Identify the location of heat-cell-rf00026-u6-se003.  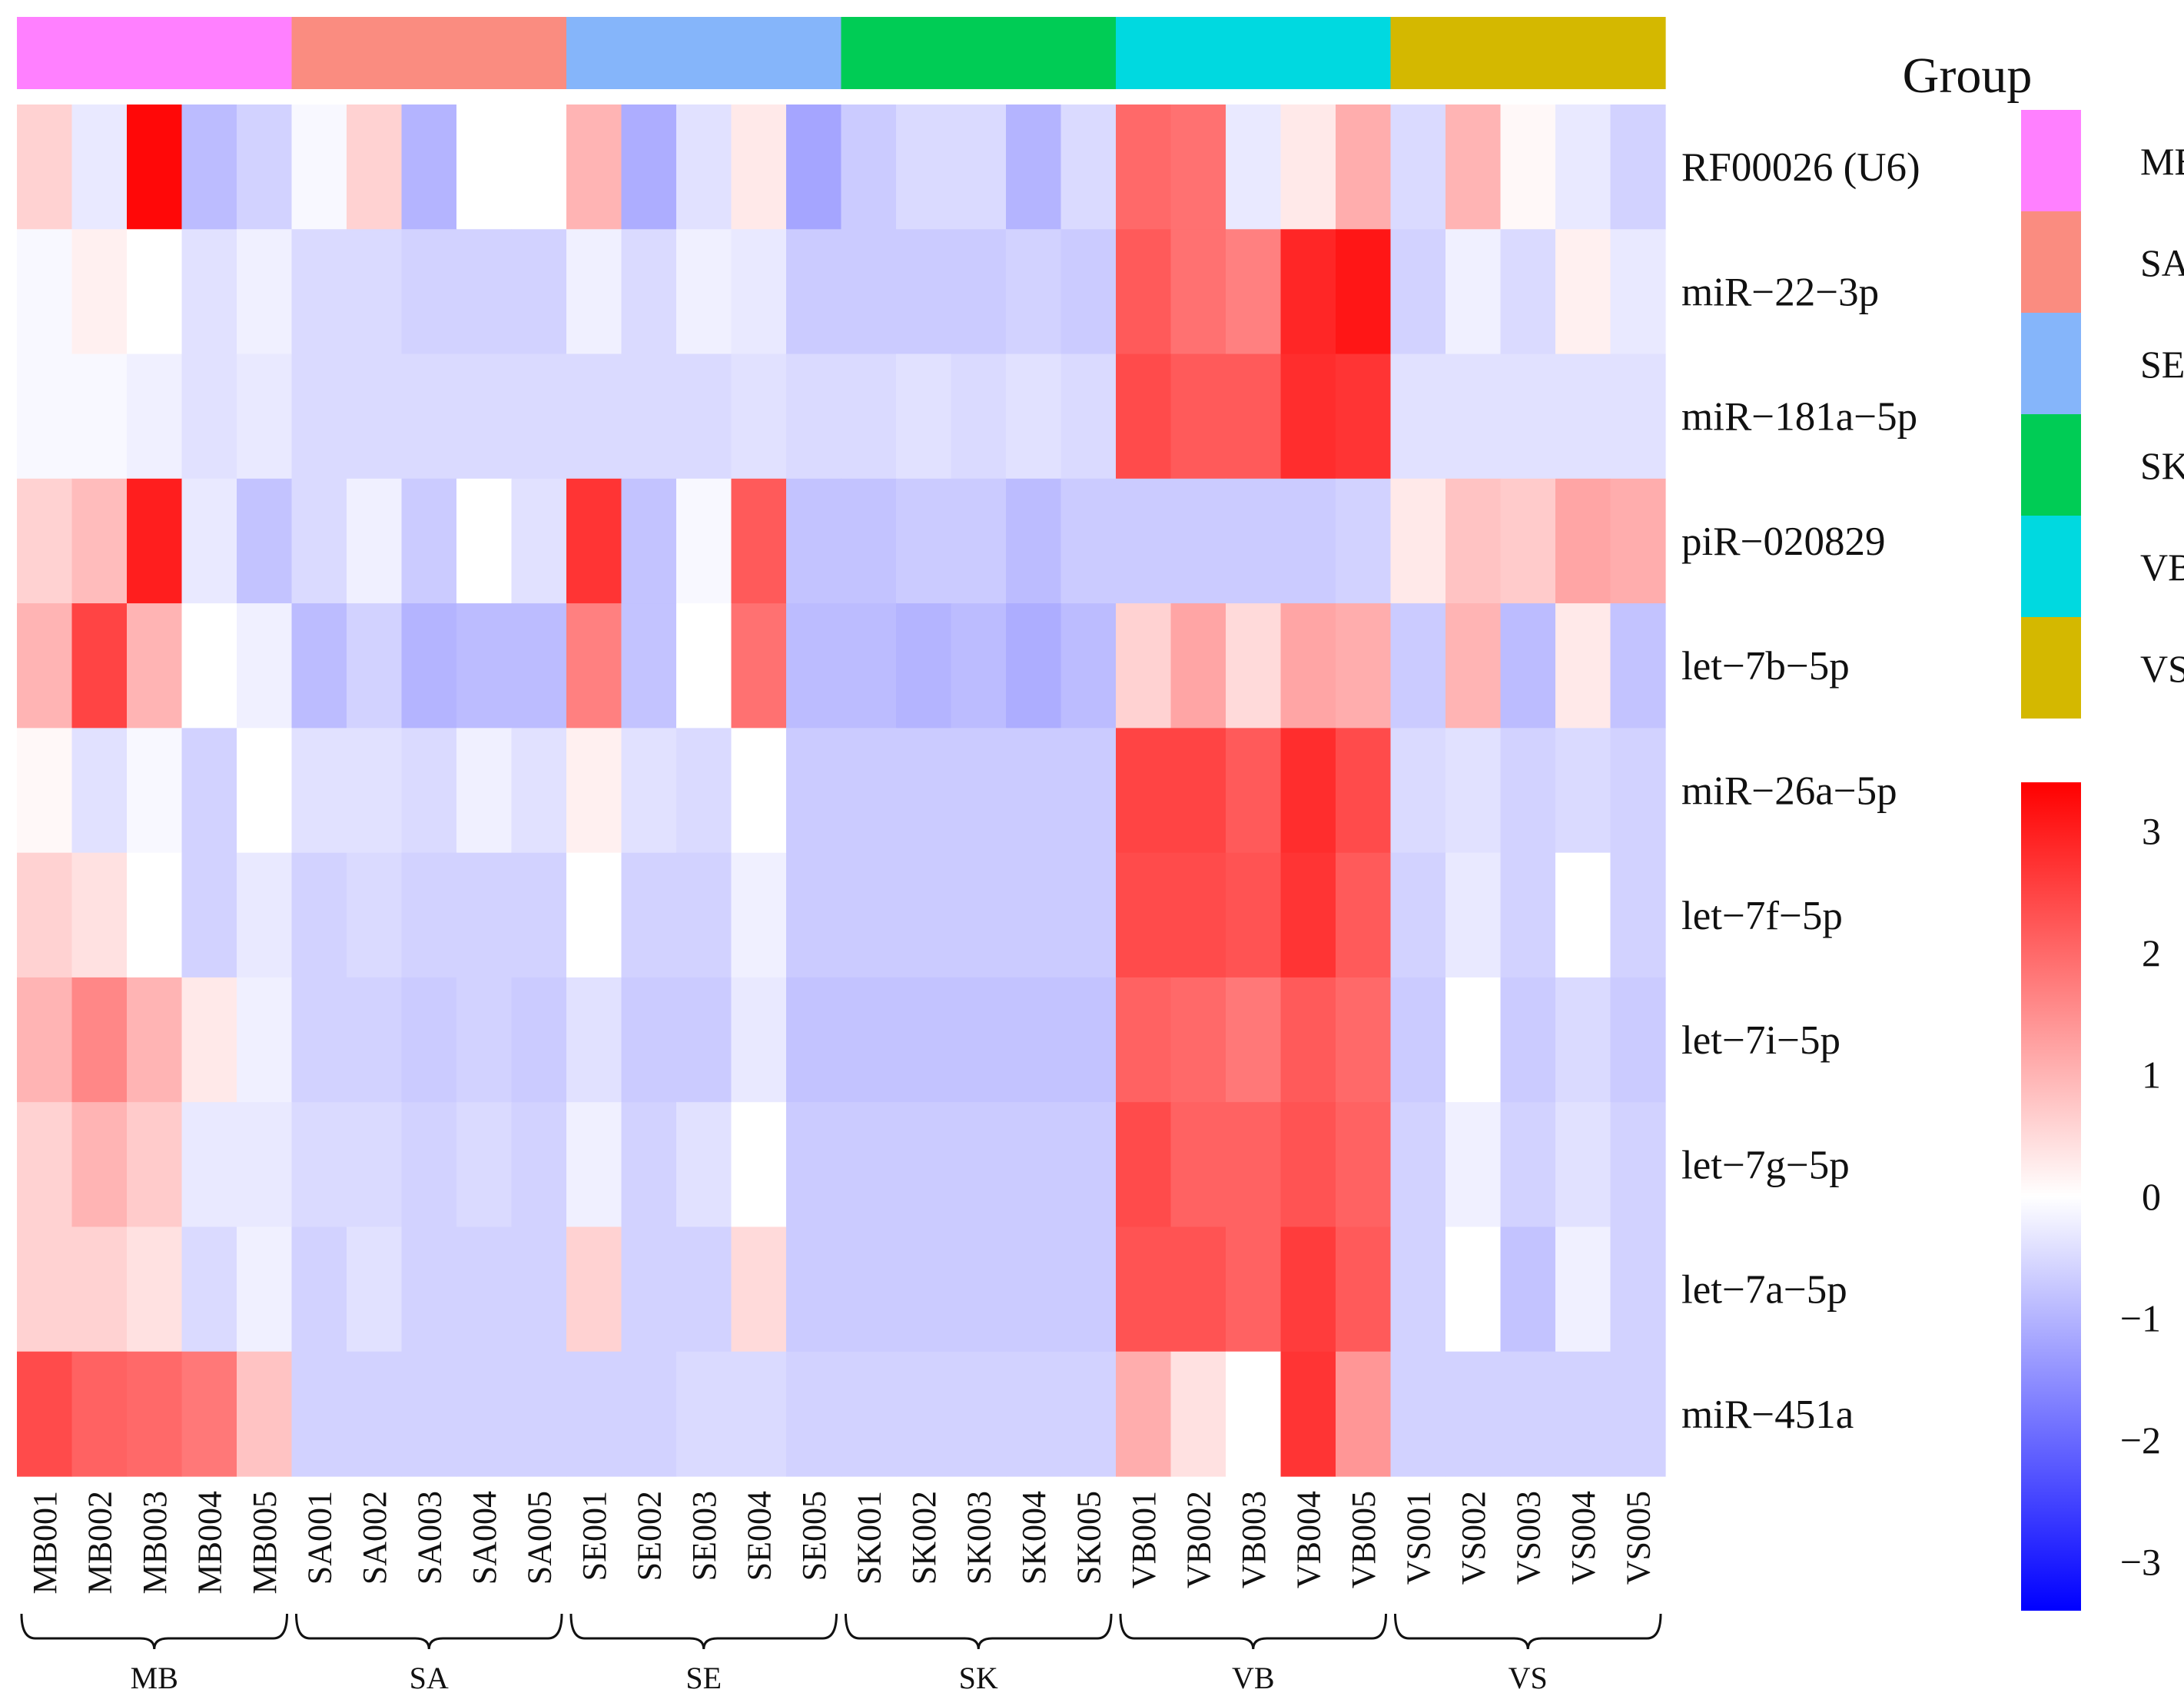
(704, 168).